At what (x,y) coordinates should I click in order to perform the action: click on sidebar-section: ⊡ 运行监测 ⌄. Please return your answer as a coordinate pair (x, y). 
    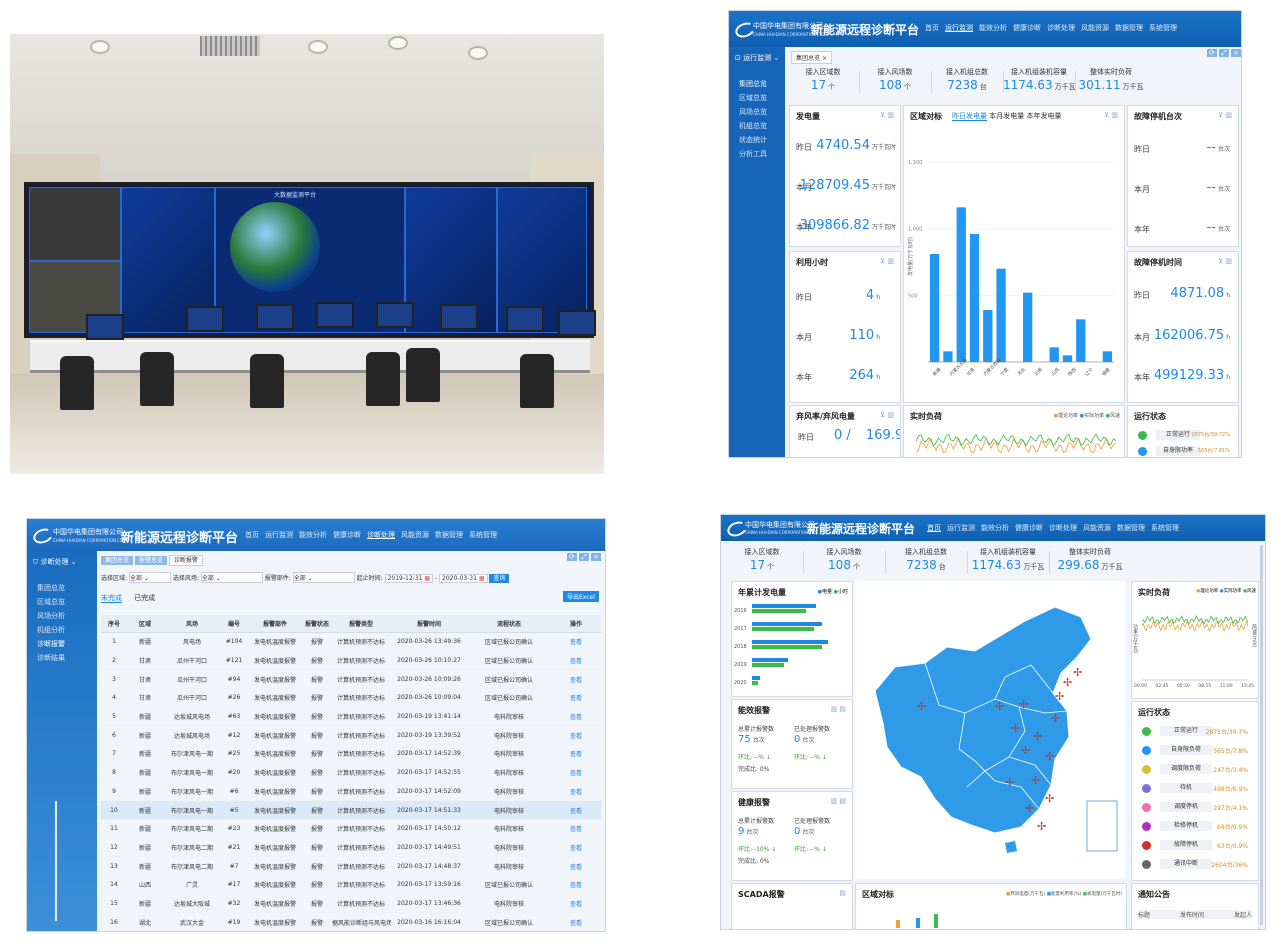
    Looking at the image, I should click on (757, 58).